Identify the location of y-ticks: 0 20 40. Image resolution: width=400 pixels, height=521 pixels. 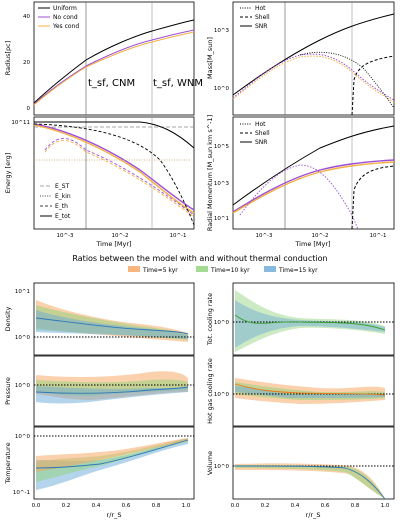
(27, 63).